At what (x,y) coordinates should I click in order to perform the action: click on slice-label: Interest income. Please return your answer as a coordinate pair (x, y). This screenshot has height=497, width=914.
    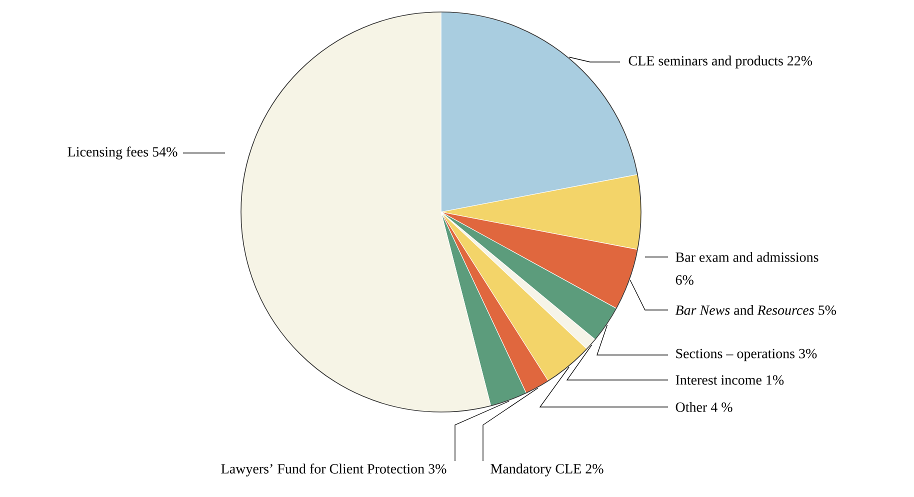
    Looking at the image, I should click on (719, 380).